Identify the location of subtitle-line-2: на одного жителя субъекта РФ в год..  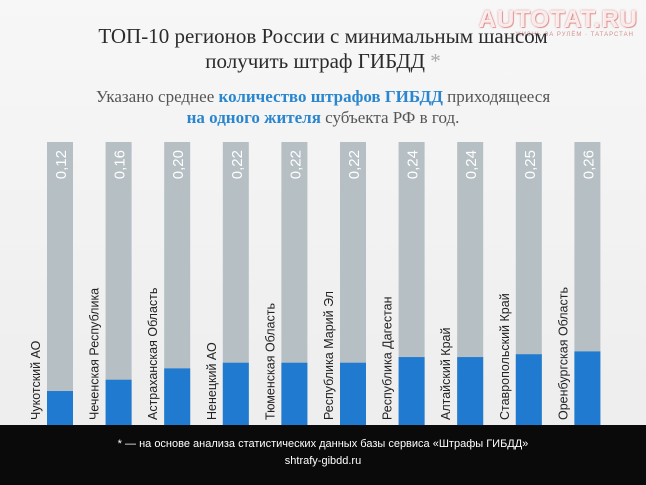
(323, 117).